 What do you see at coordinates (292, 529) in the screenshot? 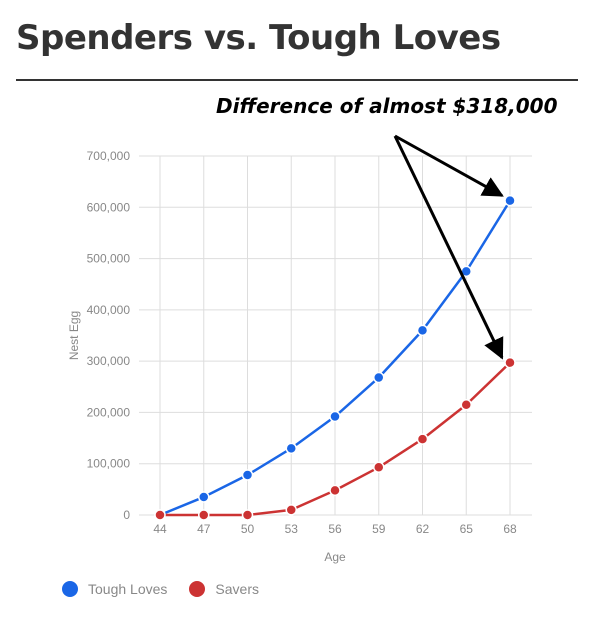
I see `x-tick-label: 53` at bounding box center [292, 529].